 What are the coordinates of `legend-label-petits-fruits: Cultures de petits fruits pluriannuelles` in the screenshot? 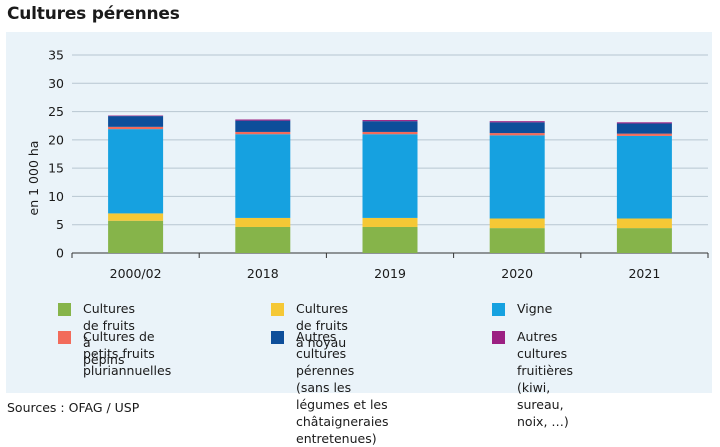 It's located at (127, 353).